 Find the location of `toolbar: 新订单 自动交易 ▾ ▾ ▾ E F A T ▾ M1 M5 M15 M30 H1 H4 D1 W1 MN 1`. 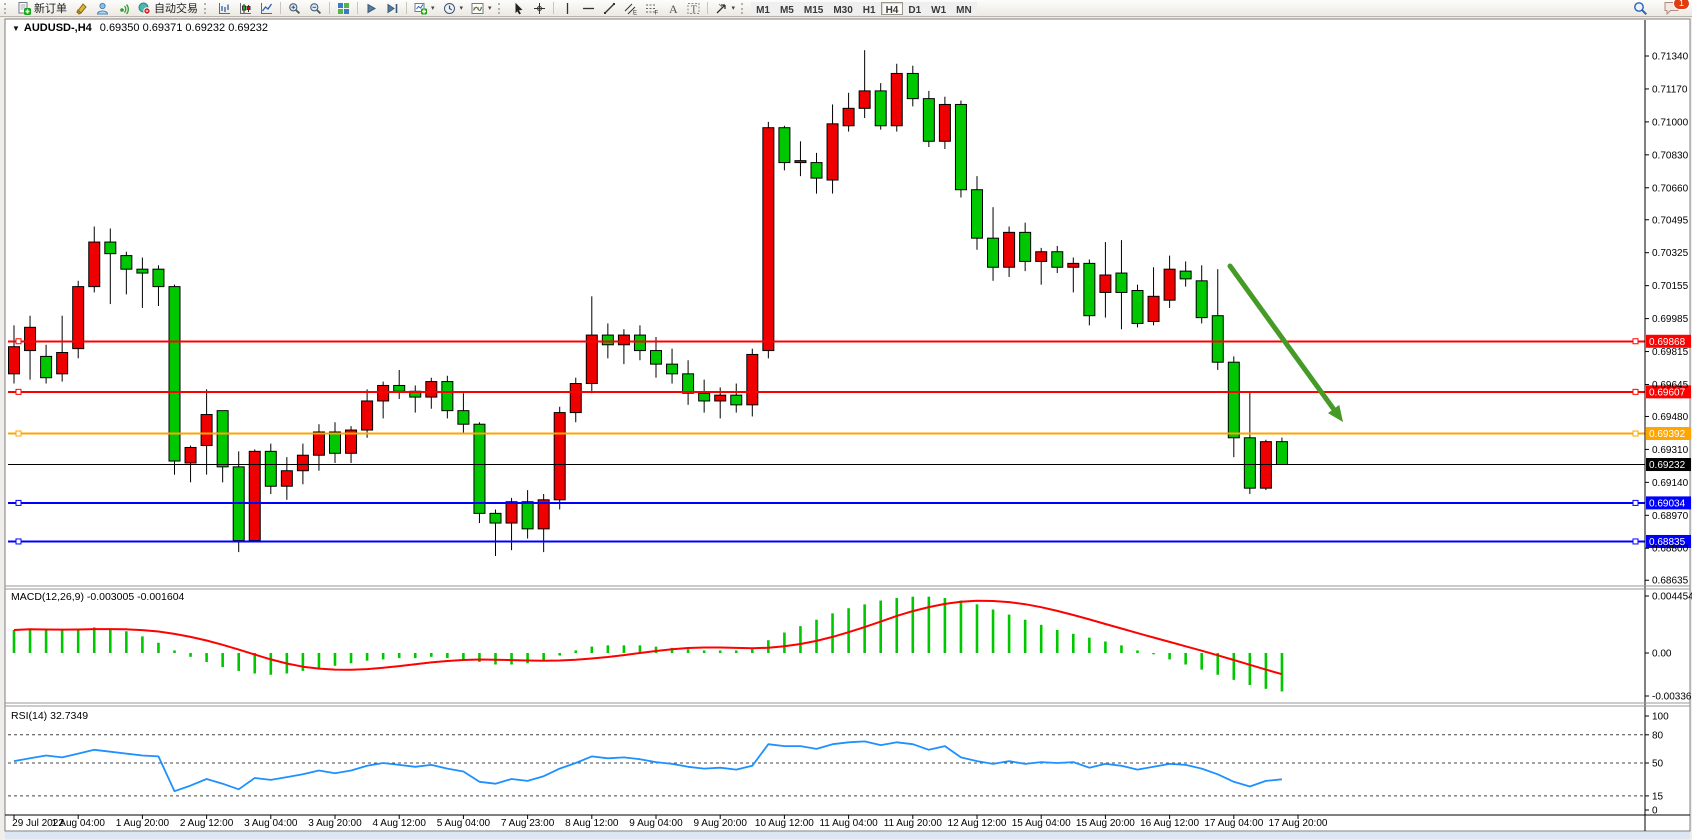

toolbar: 新订单 自动交易 ▾ ▾ ▾ E F A T ▾ M1 M5 M15 M30 H1 H4 D1 W1 MN 1 is located at coordinates (846, 8).